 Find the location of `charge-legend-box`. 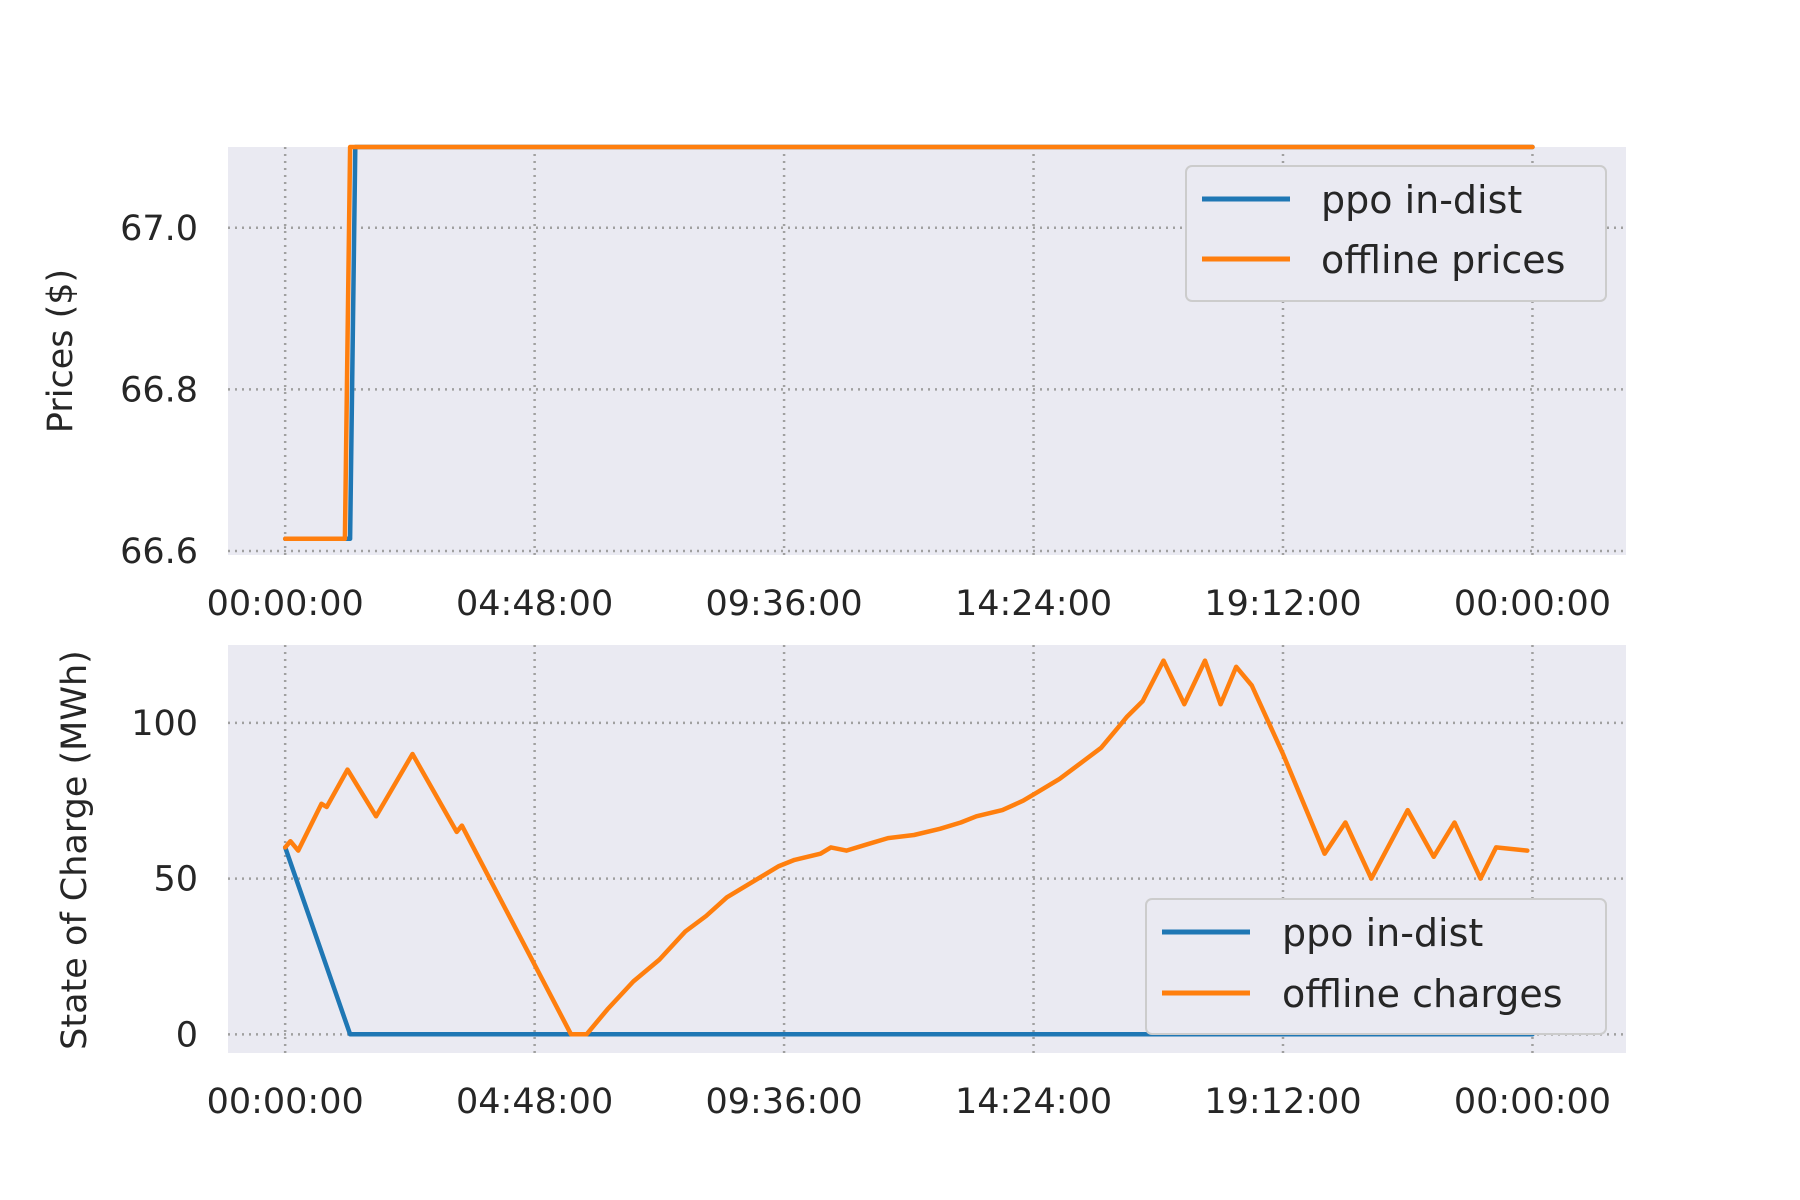

charge-legend-box is located at coordinates (1376, 966).